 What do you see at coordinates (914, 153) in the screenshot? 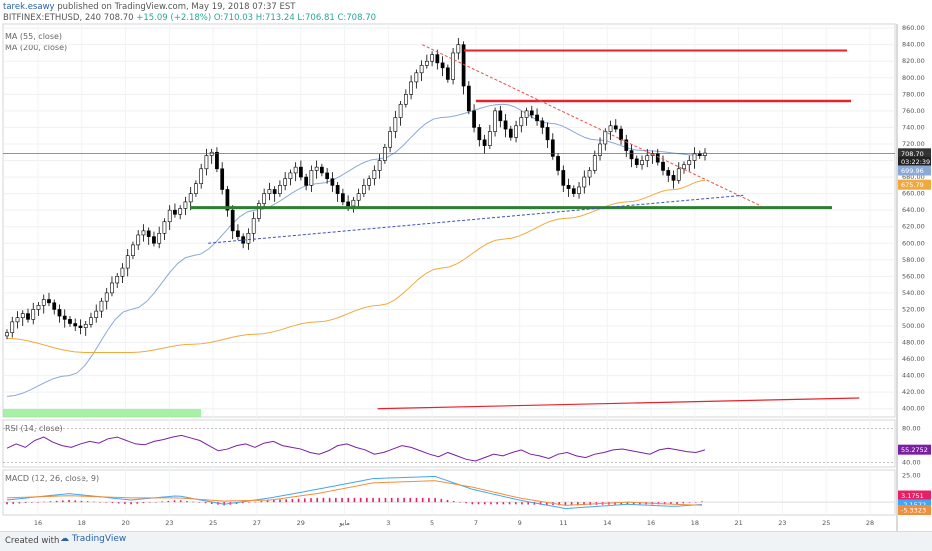
I see `last-price-tag-bg` at bounding box center [914, 153].